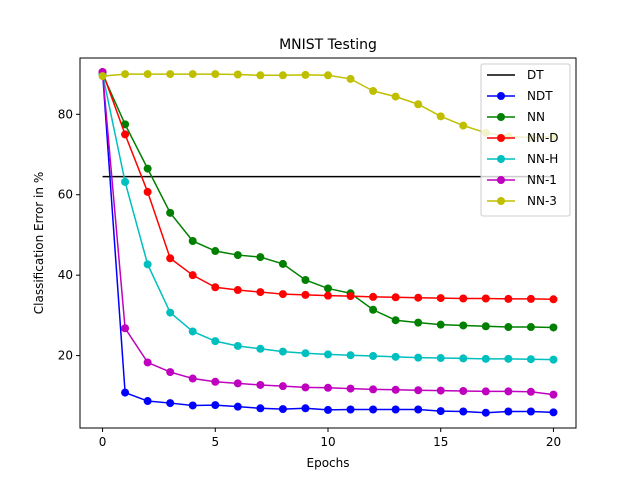  What do you see at coordinates (543, 138) in the screenshot?
I see `legend-label-nn-d: NN-D` at bounding box center [543, 138].